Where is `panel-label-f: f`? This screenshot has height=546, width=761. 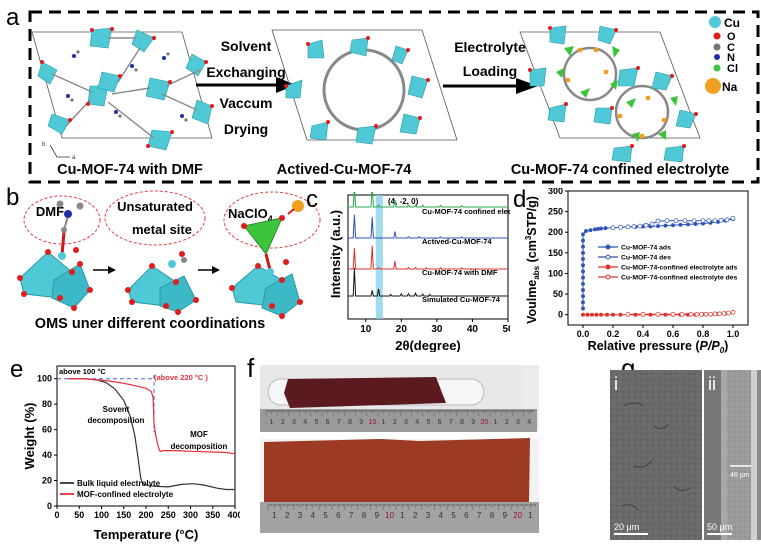 panel-label-f: f is located at coordinates (251, 368).